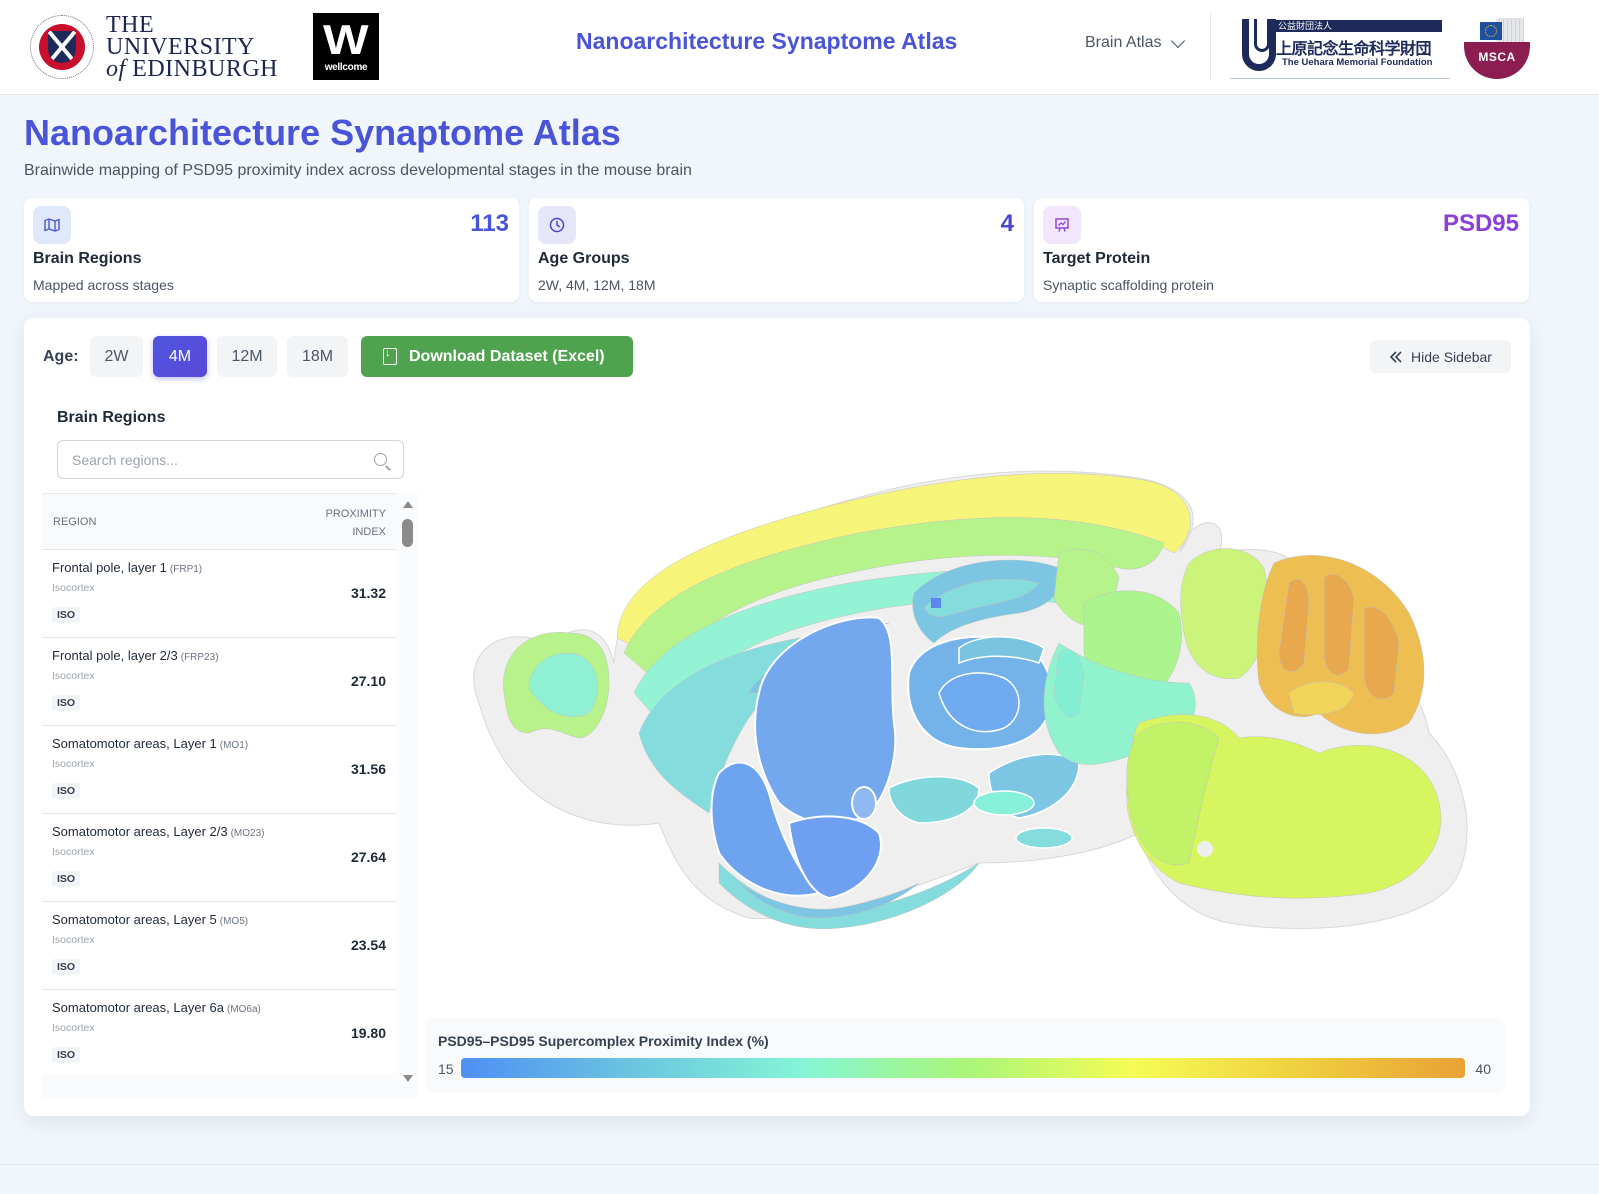 Image resolution: width=1599 pixels, height=1194 pixels. What do you see at coordinates (1097, 258) in the screenshot?
I see `stat-label: Target Protein` at bounding box center [1097, 258].